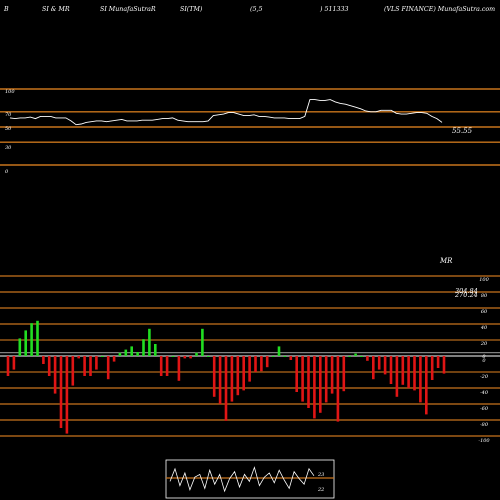  I want to click on mrsi-value-label: 304.84, so click(466, 291).